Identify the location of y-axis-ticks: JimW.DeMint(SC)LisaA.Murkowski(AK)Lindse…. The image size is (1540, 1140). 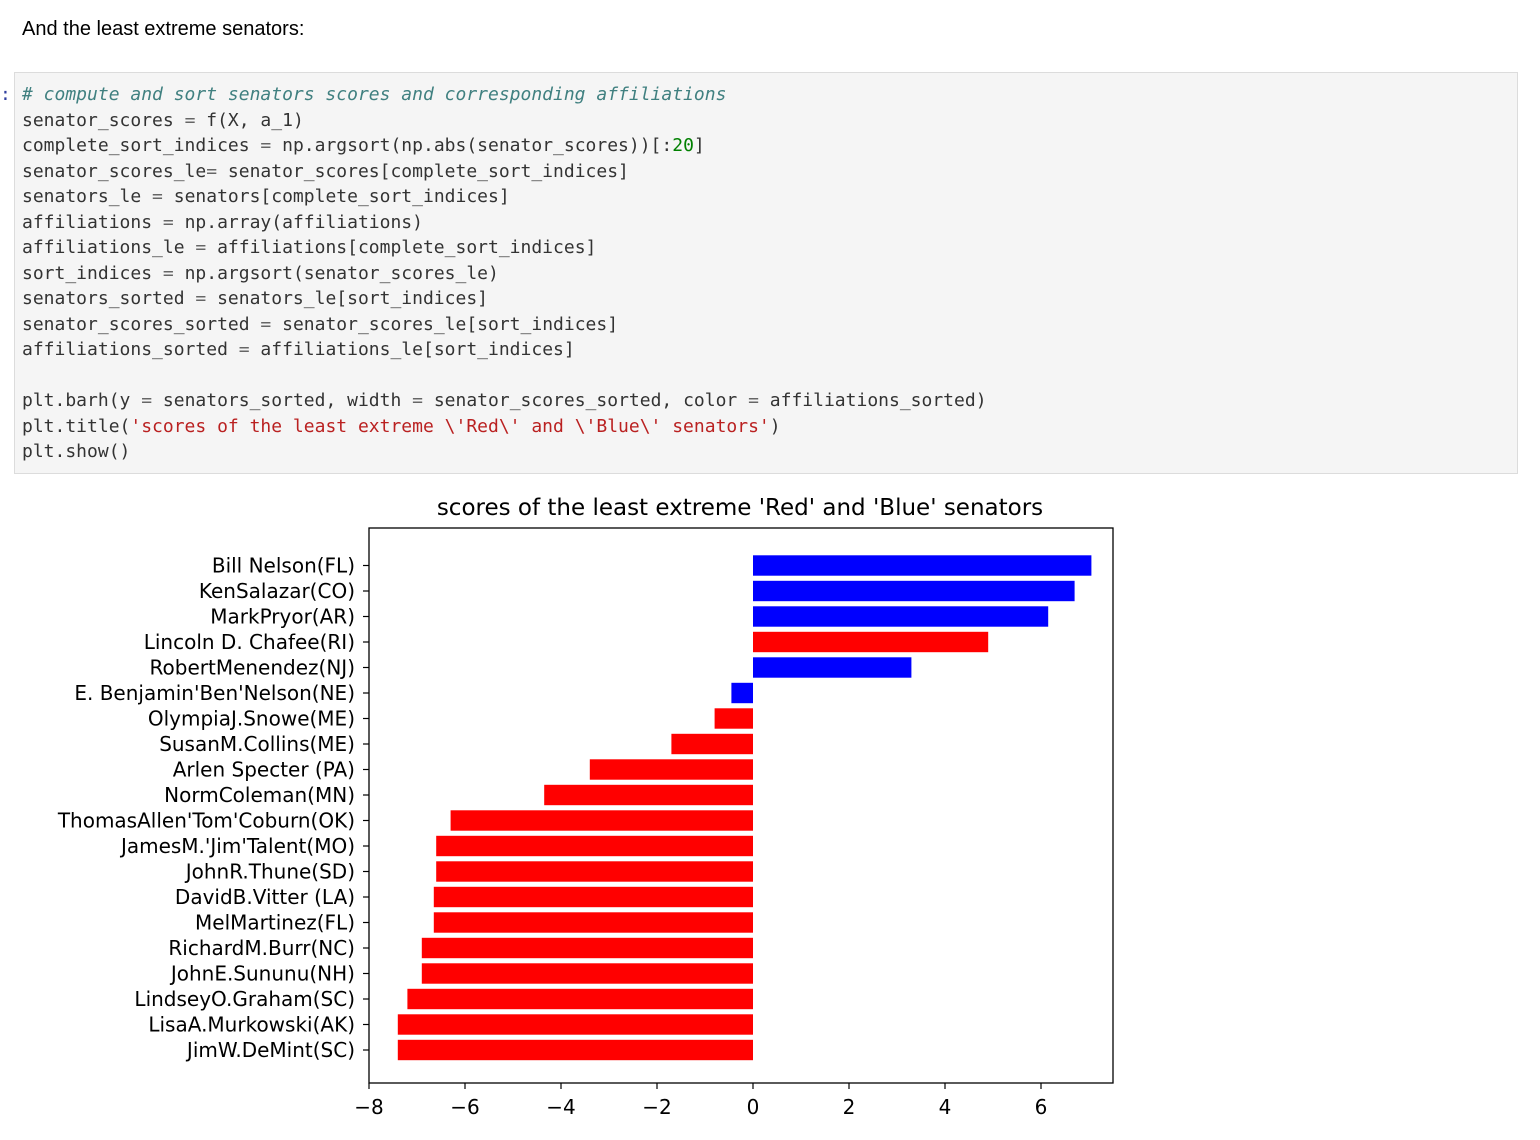
(213, 808).